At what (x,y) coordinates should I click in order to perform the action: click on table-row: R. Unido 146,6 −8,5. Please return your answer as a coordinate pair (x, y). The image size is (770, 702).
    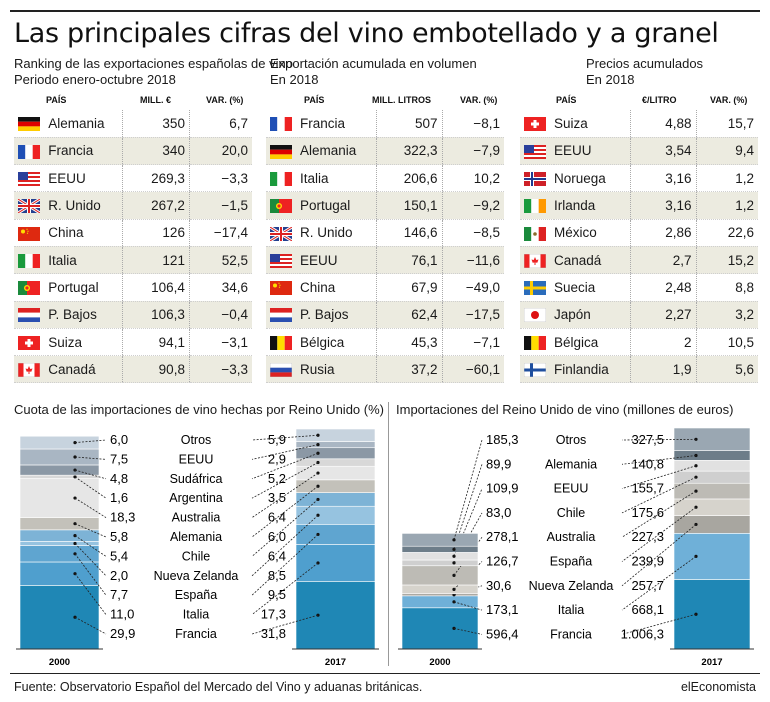
    Looking at the image, I should click on (385, 233).